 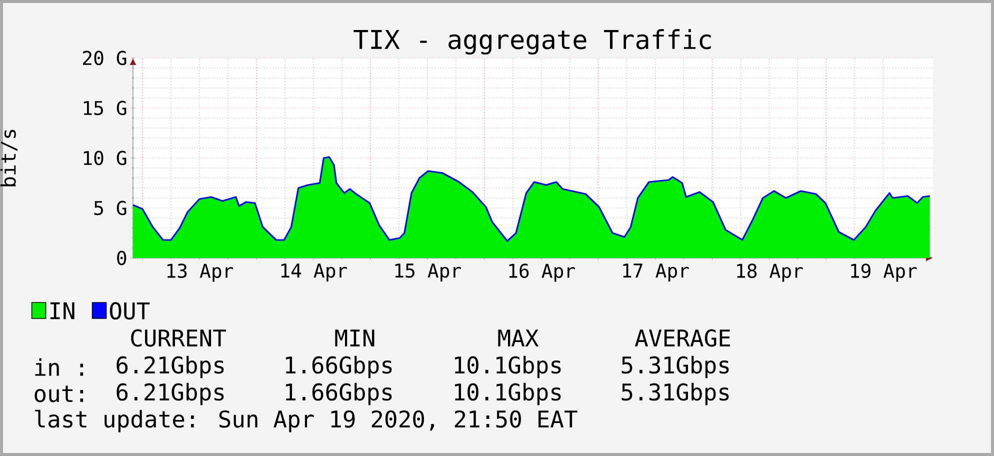 I want to click on y-tick-label: 15 G, so click(x=105, y=108).